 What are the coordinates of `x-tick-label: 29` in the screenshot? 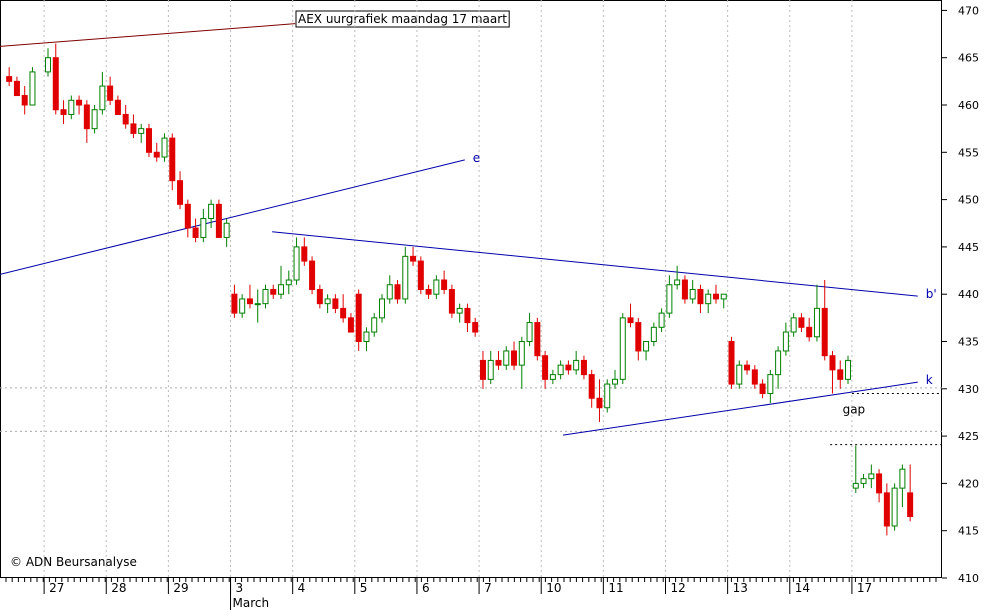 It's located at (180, 588).